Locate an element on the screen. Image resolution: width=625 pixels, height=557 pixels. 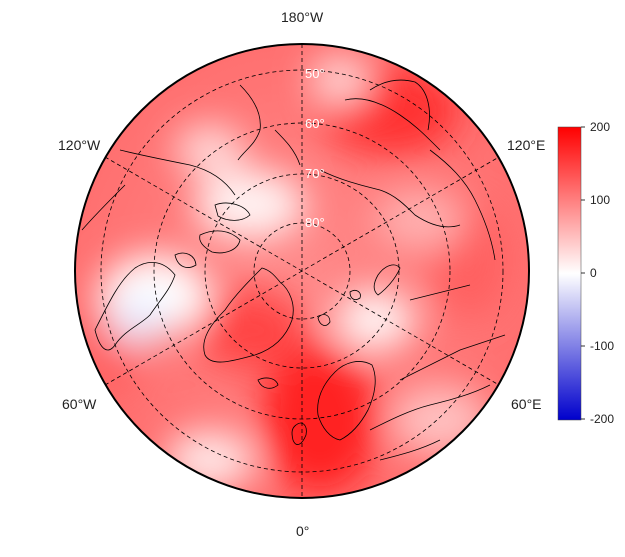
lon-label-120e: 120°E is located at coordinates (526, 145).